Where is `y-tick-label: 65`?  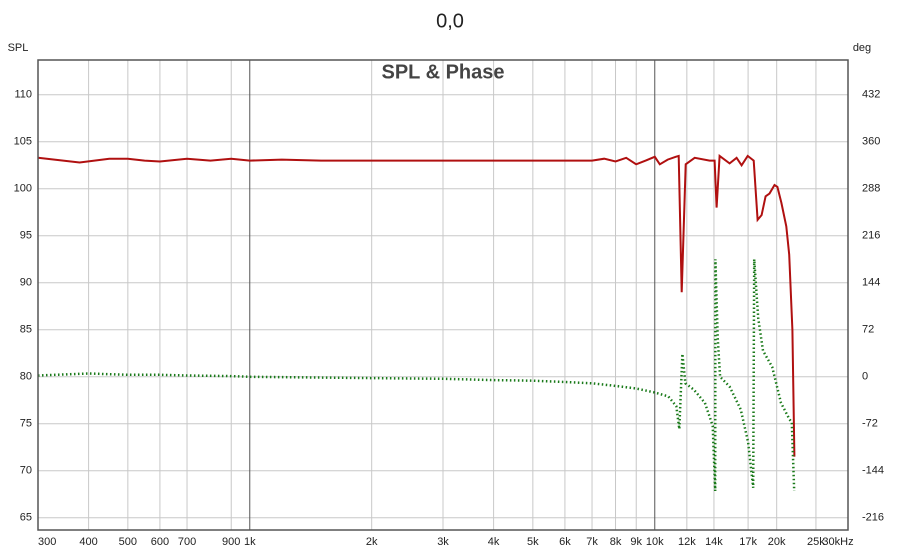 y-tick-label: 65 is located at coordinates (26, 518).